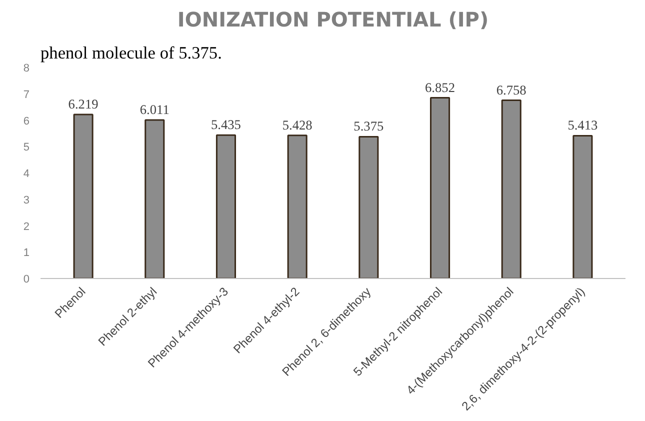  What do you see at coordinates (83, 104) in the screenshot?
I see `data-label: 6.219` at bounding box center [83, 104].